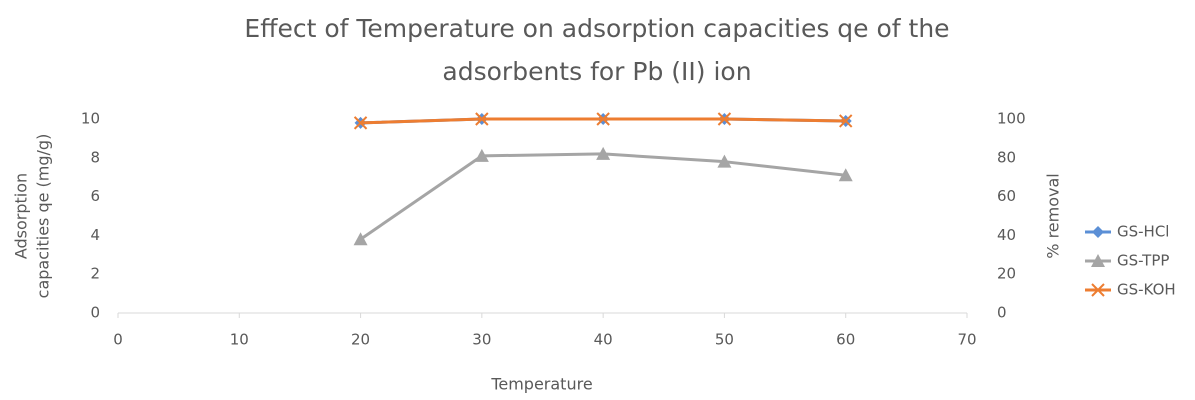 Image resolution: width=1195 pixels, height=400 pixels. I want to click on y-axis-title: capacities qe (mg/g), so click(43, 216).